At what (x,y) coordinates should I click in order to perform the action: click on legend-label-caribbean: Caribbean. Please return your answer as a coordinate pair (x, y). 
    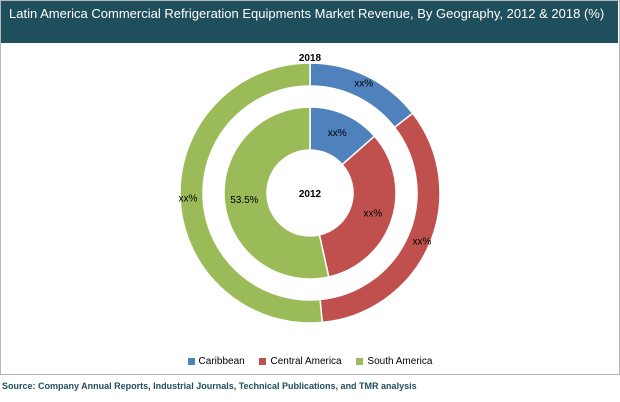
    Looking at the image, I should click on (221, 361).